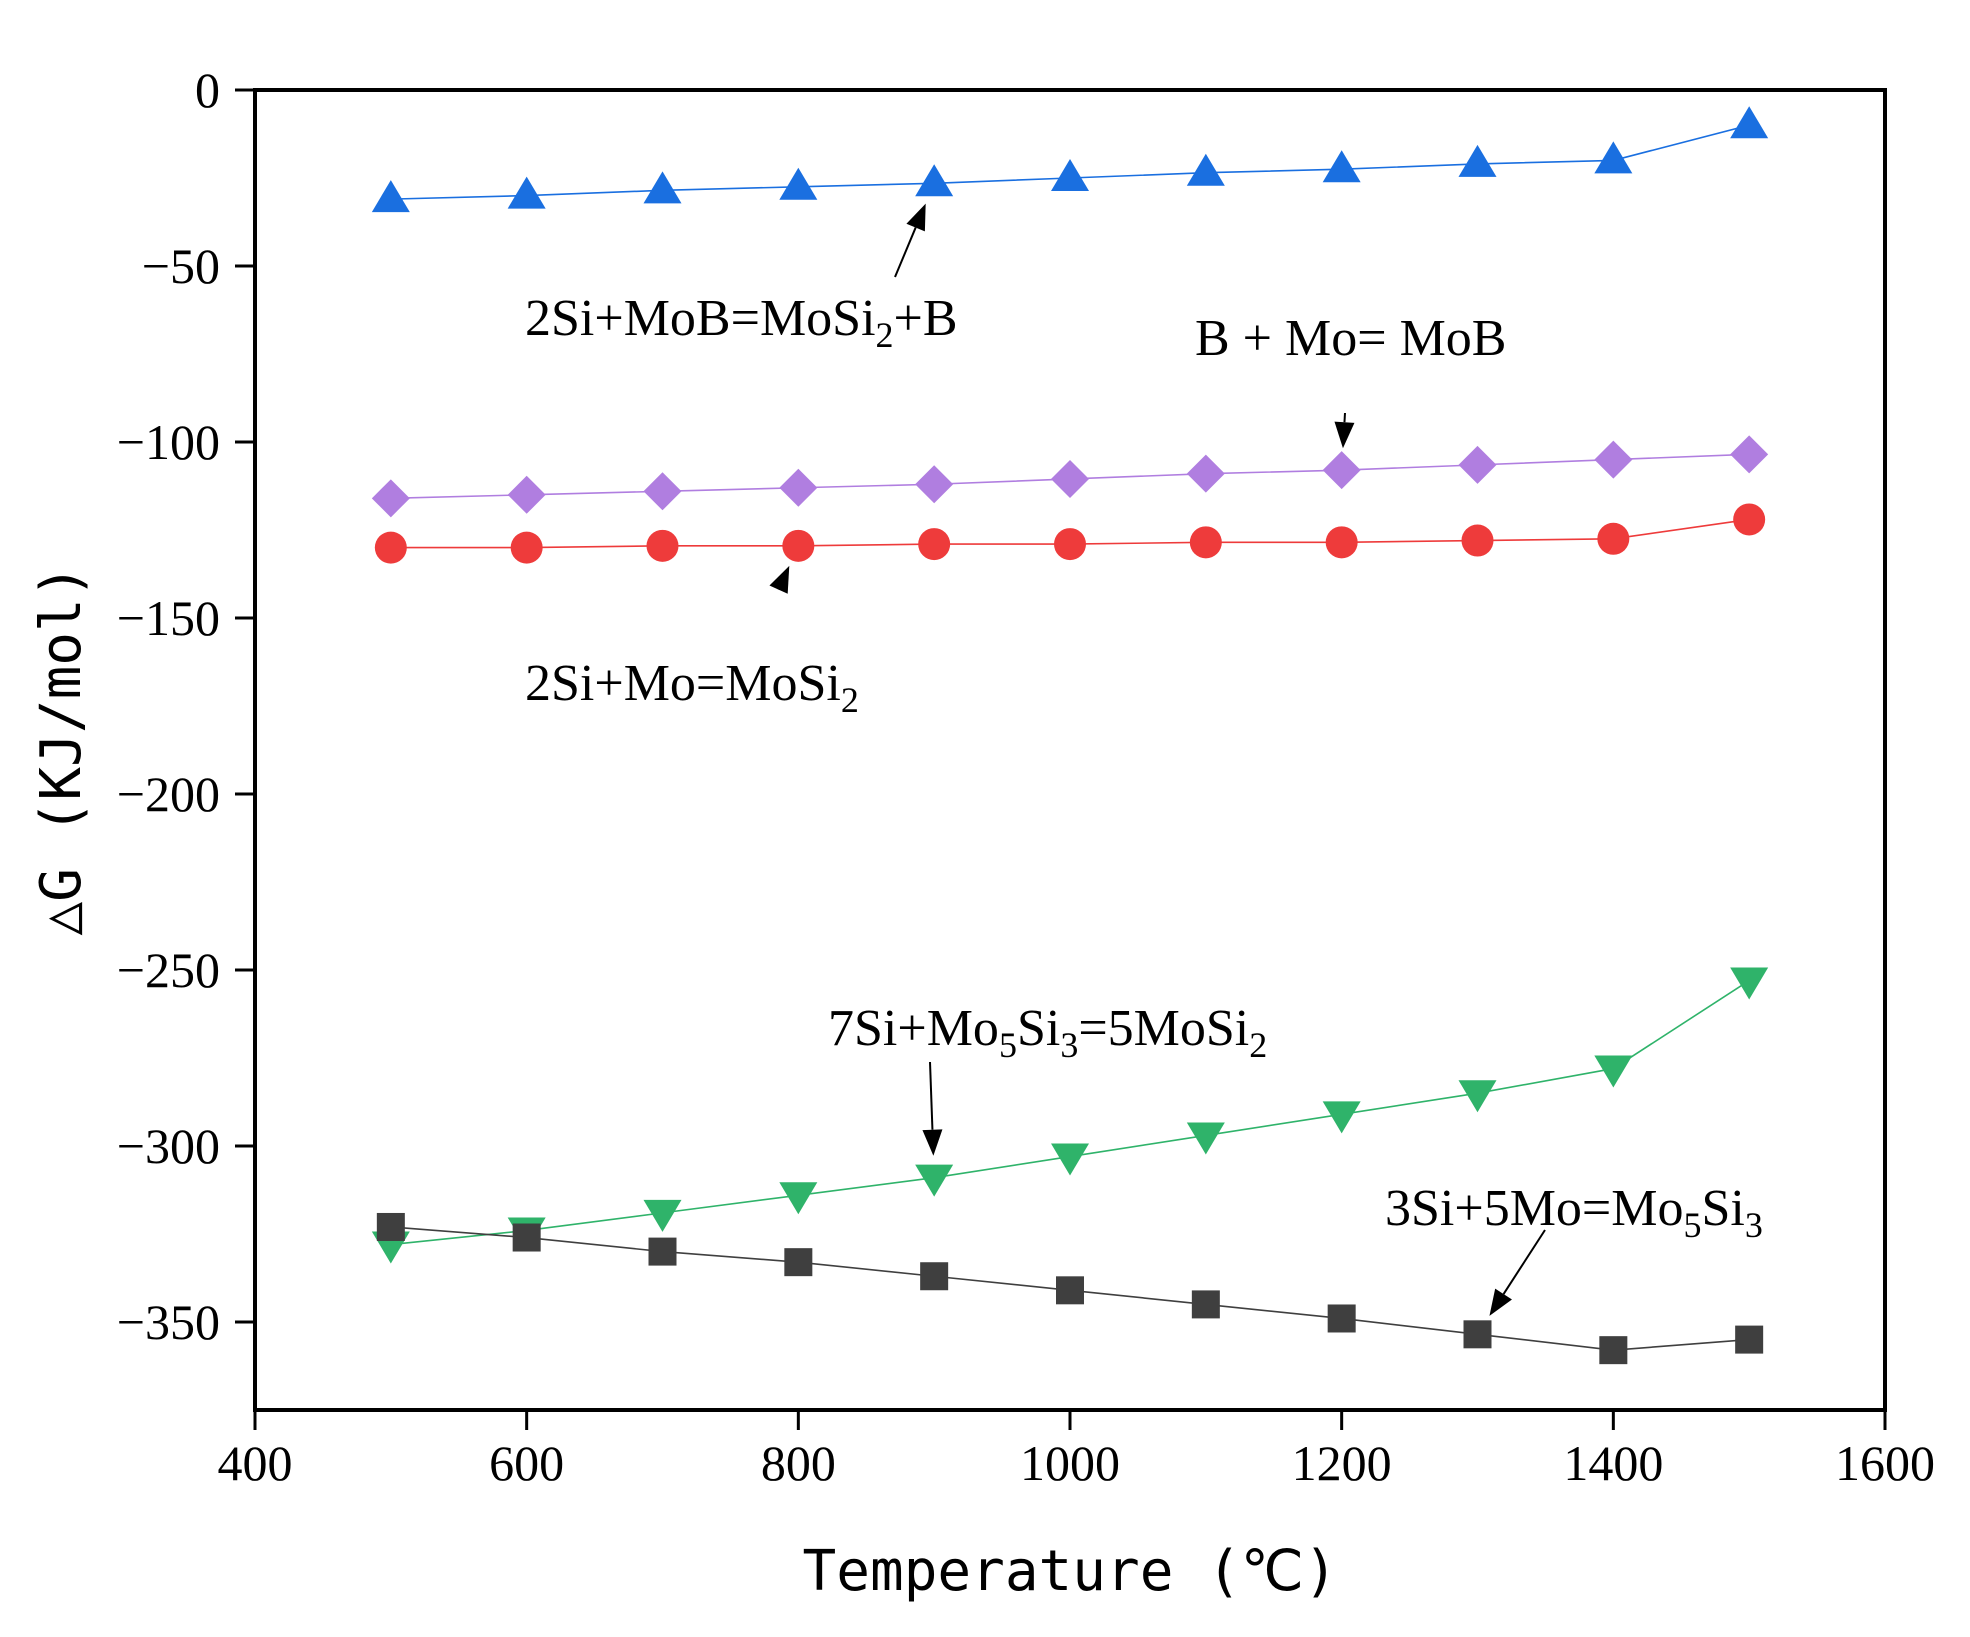 The image size is (1970, 1637). What do you see at coordinates (168, 1322) in the screenshot?
I see `y-tick-label: −350` at bounding box center [168, 1322].